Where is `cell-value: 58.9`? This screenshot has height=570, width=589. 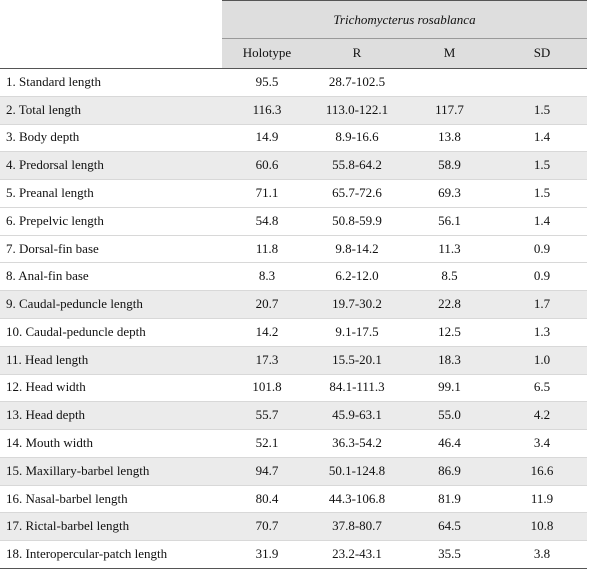 cell-value: 58.9 is located at coordinates (449, 165).